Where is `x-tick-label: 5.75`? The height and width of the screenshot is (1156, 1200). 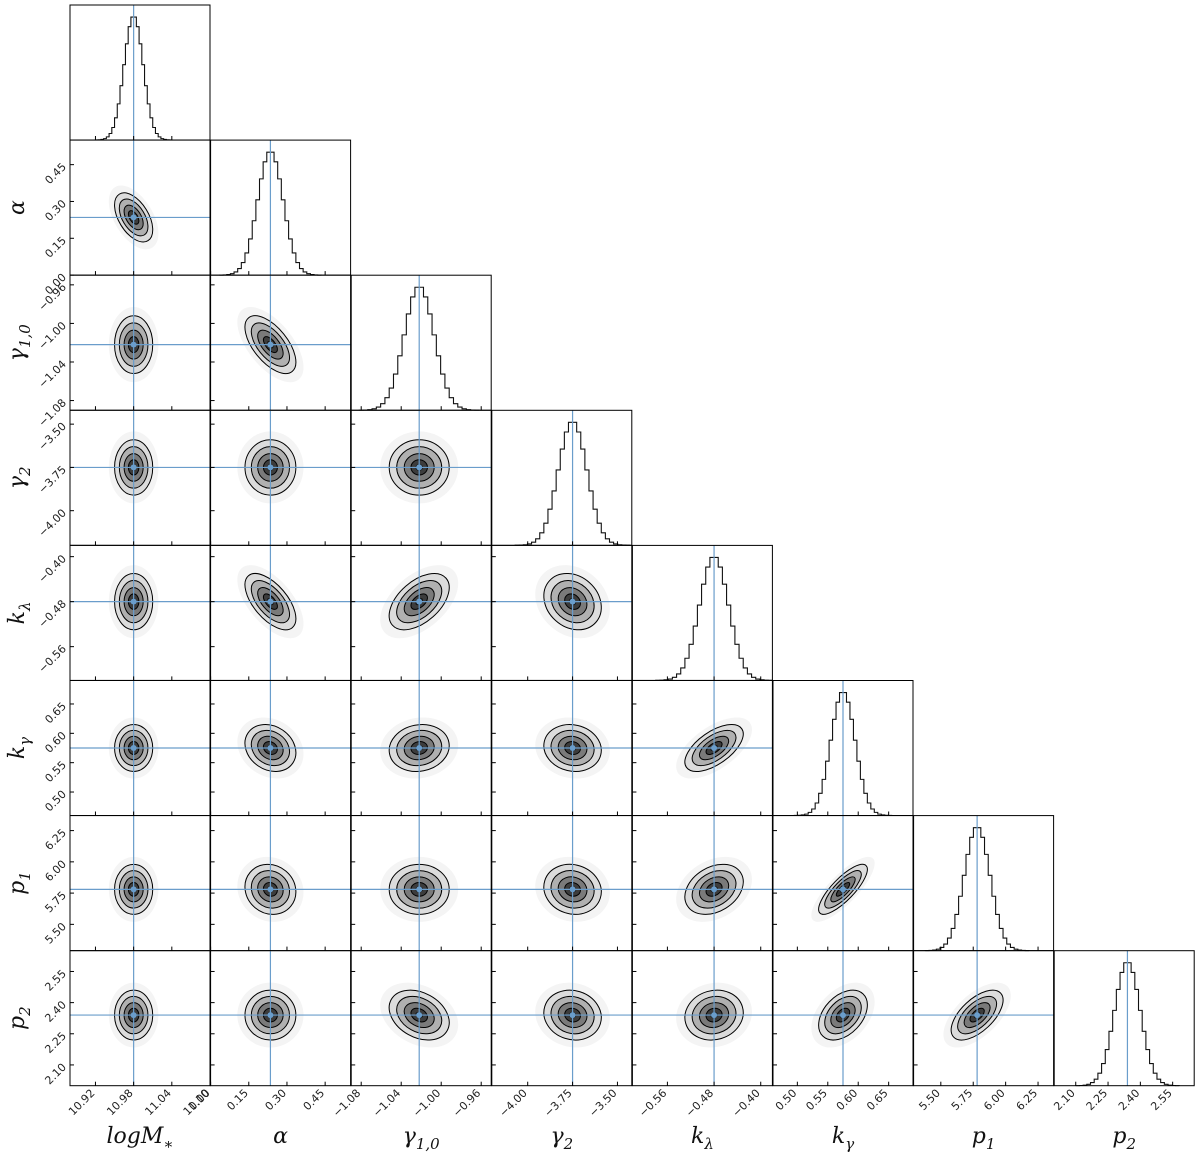 x-tick-label: 5.75 is located at coordinates (962, 1100).